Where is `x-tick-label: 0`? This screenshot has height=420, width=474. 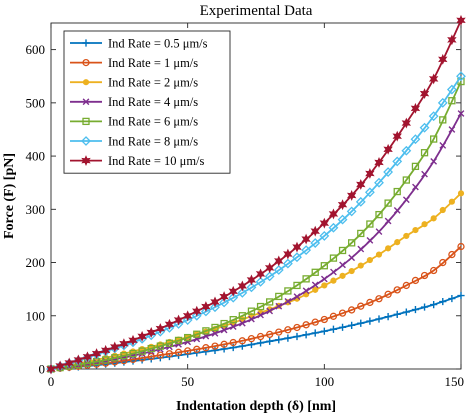
x-tick-label: 0 is located at coordinates (51, 381).